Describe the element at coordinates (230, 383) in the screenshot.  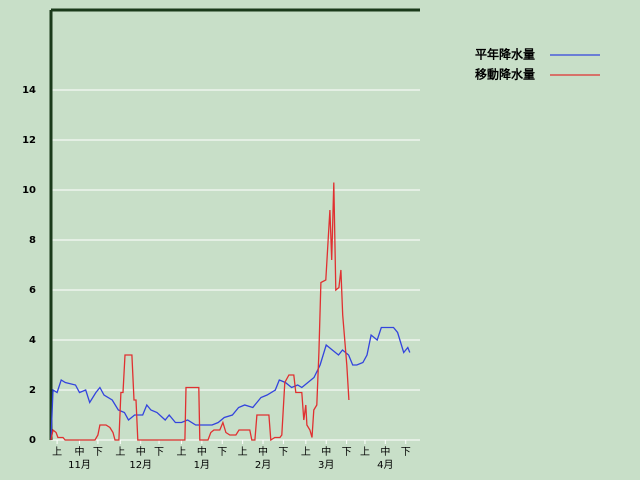
I see `series-line` at that location.